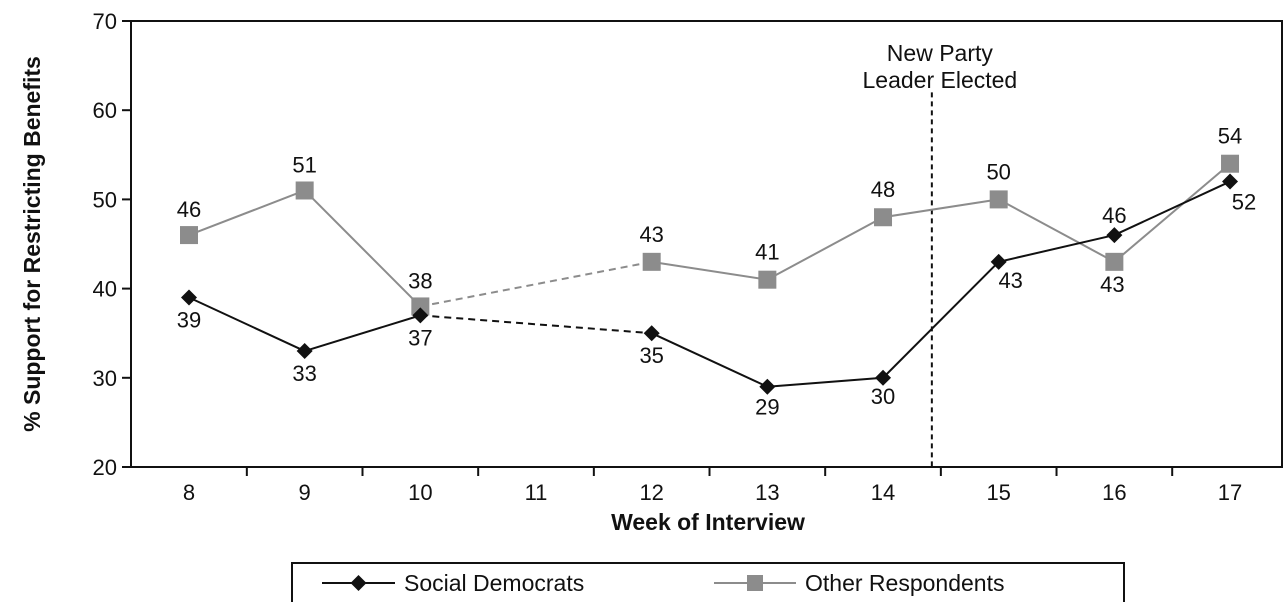 The width and height of the screenshot is (1284, 602). I want to click on x-tick-label-14: 14, so click(883, 492).